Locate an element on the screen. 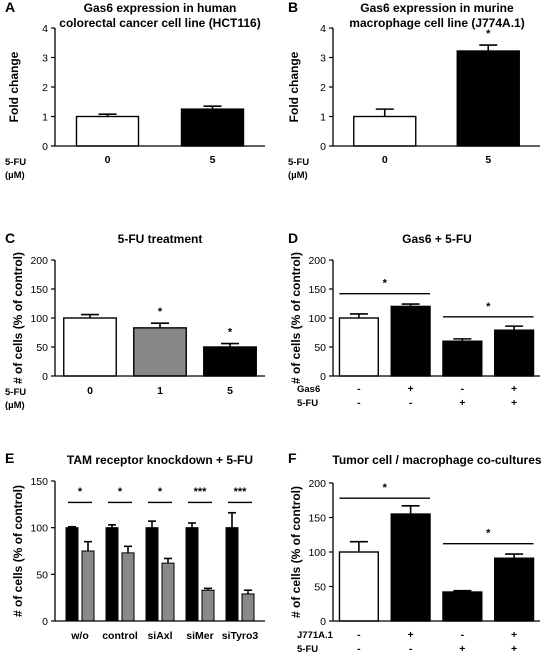 The height and width of the screenshot is (656, 550). panel-letter: F is located at coordinates (292, 458).